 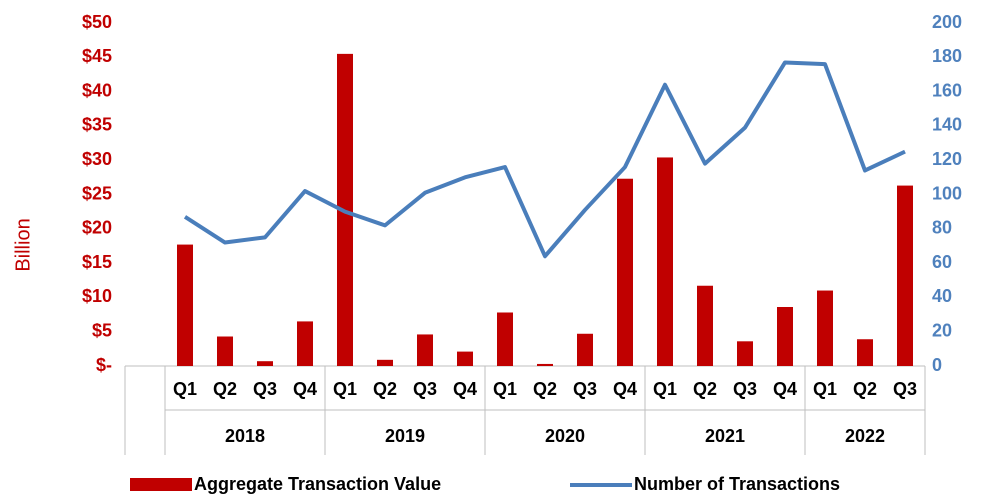 I want to click on y-axis-label: Billion, so click(x=23, y=244).